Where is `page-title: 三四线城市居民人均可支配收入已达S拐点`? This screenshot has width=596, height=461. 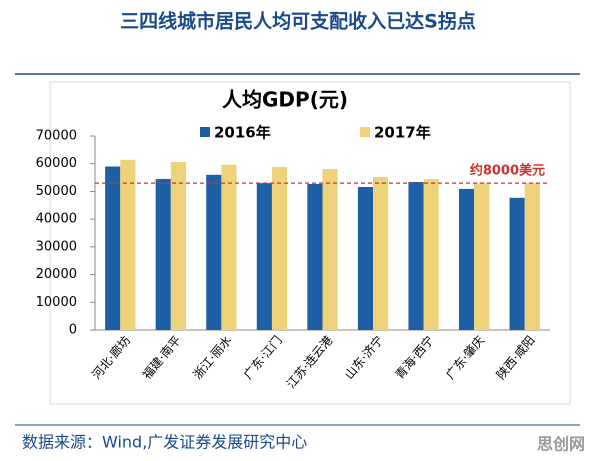
page-title: 三四线城市居民人均可支配收入已达S拐点 is located at coordinates (298, 21).